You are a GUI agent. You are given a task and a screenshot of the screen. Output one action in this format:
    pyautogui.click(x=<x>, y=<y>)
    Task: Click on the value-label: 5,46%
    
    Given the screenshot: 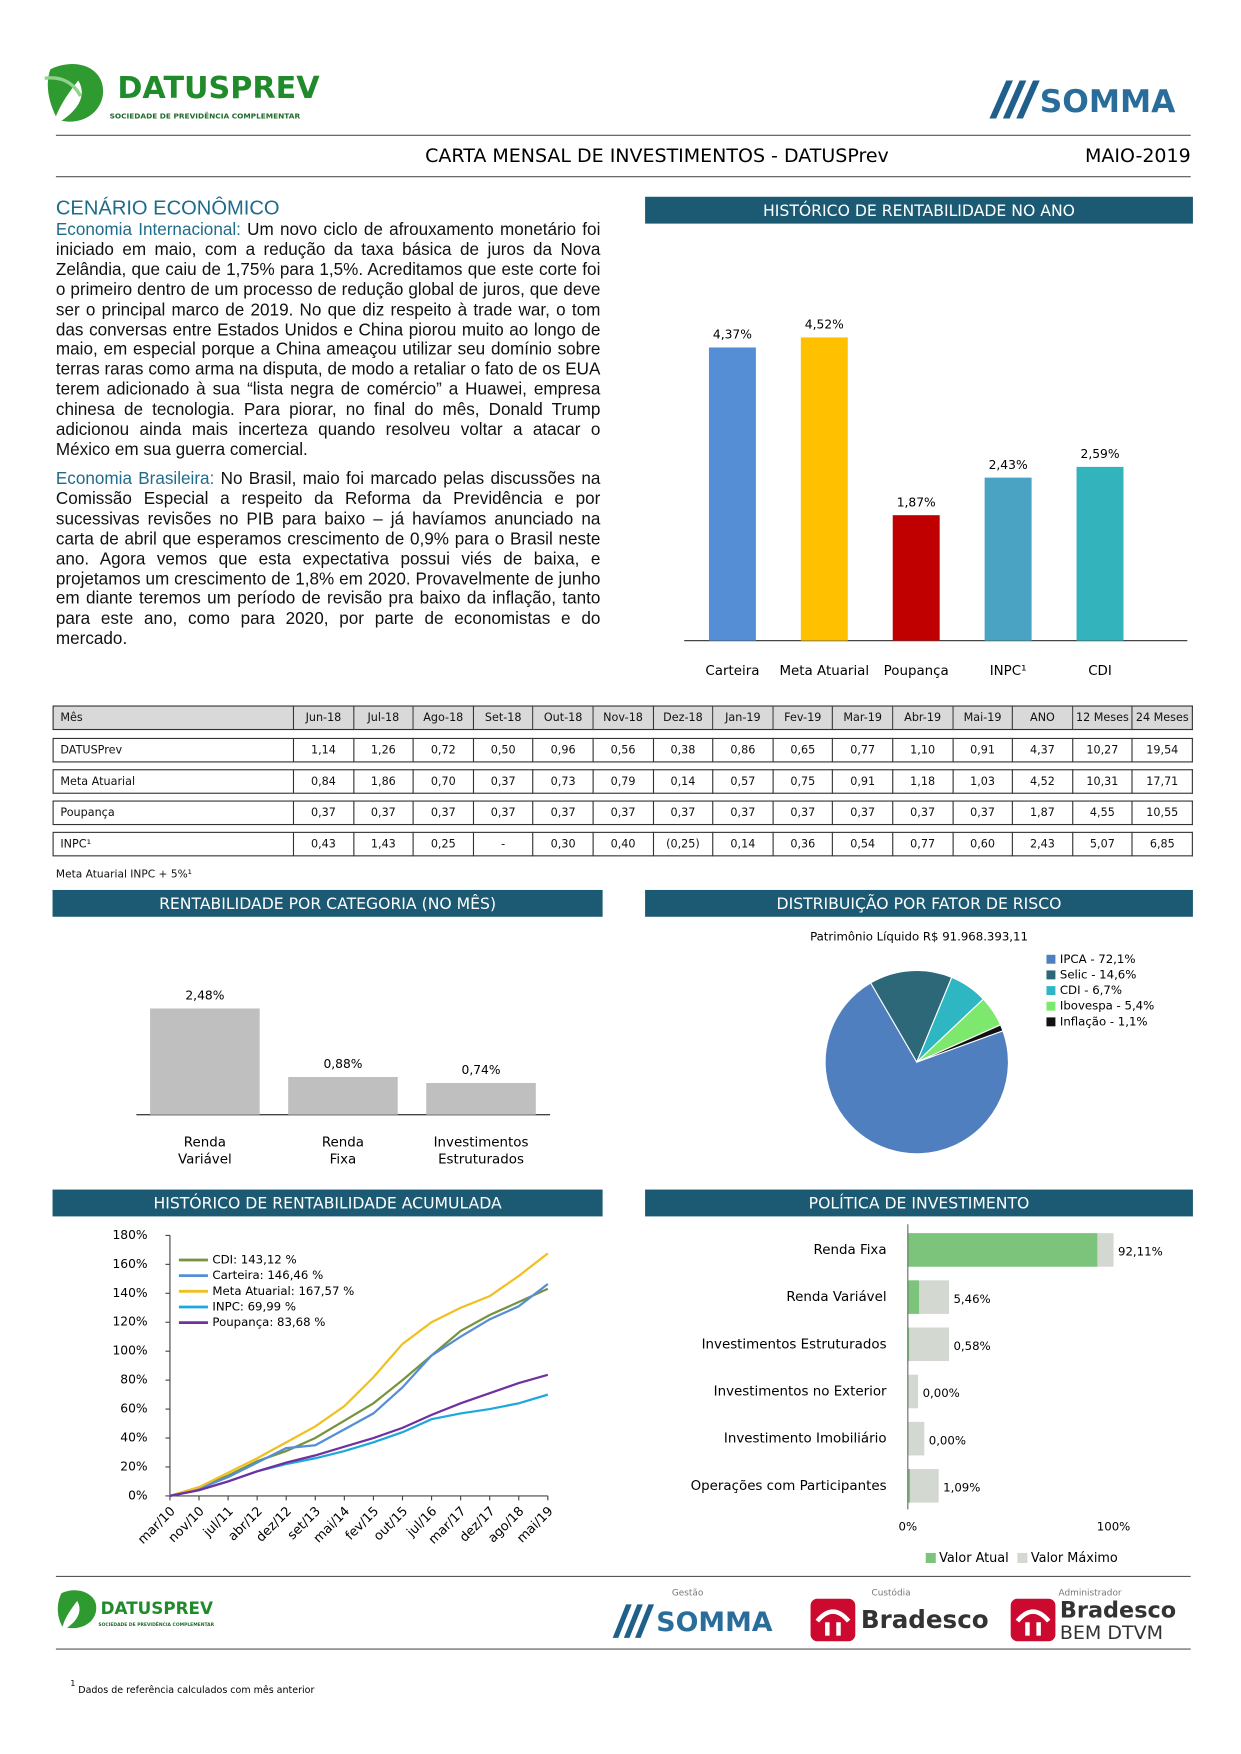 What is the action you would take?
    pyautogui.click(x=971, y=1299)
    